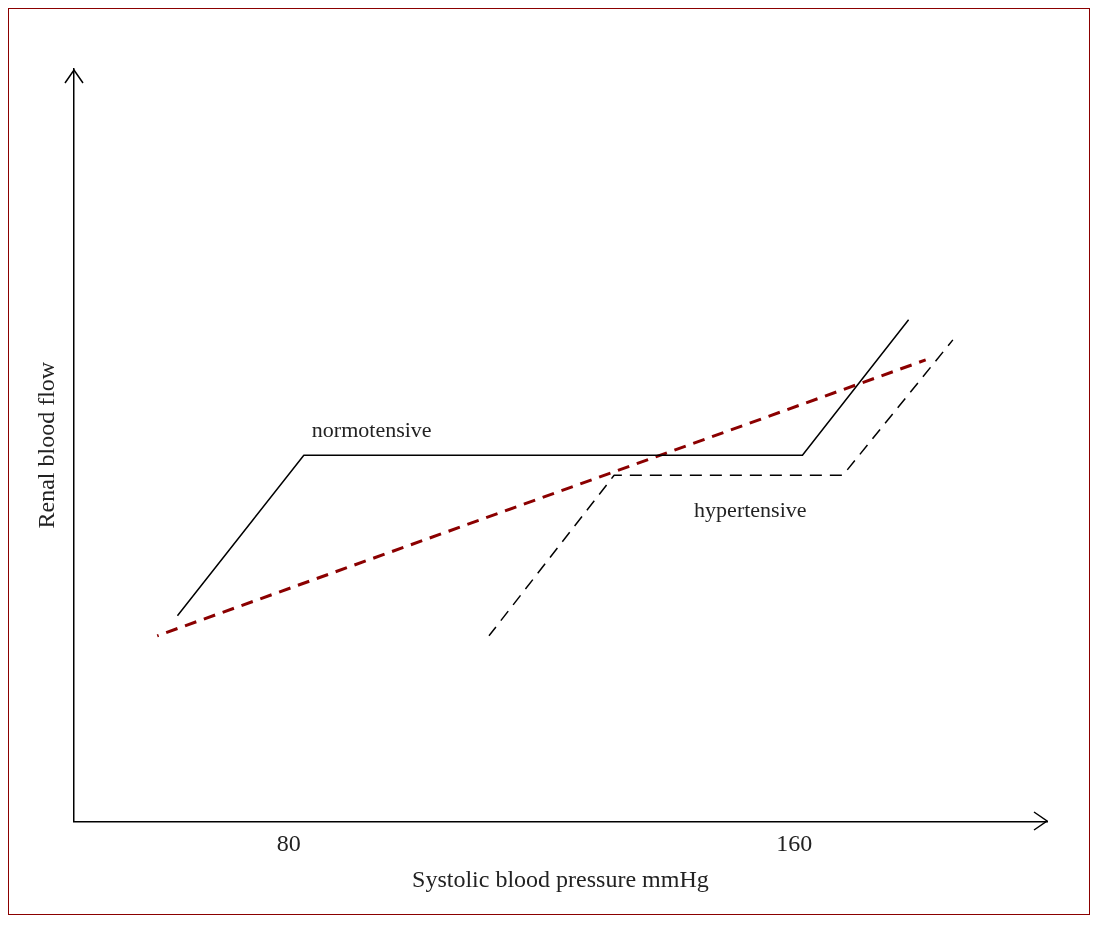 Image resolution: width=1099 pixels, height=927 pixels. What do you see at coordinates (794, 843) in the screenshot?
I see `x-tick-label: 160` at bounding box center [794, 843].